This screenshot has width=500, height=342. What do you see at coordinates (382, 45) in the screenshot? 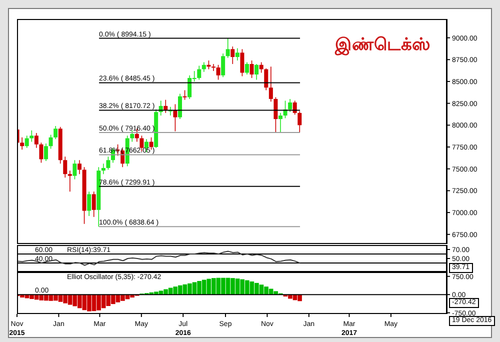
I see `text: இண்டெக்ஸ்` at bounding box center [382, 45].